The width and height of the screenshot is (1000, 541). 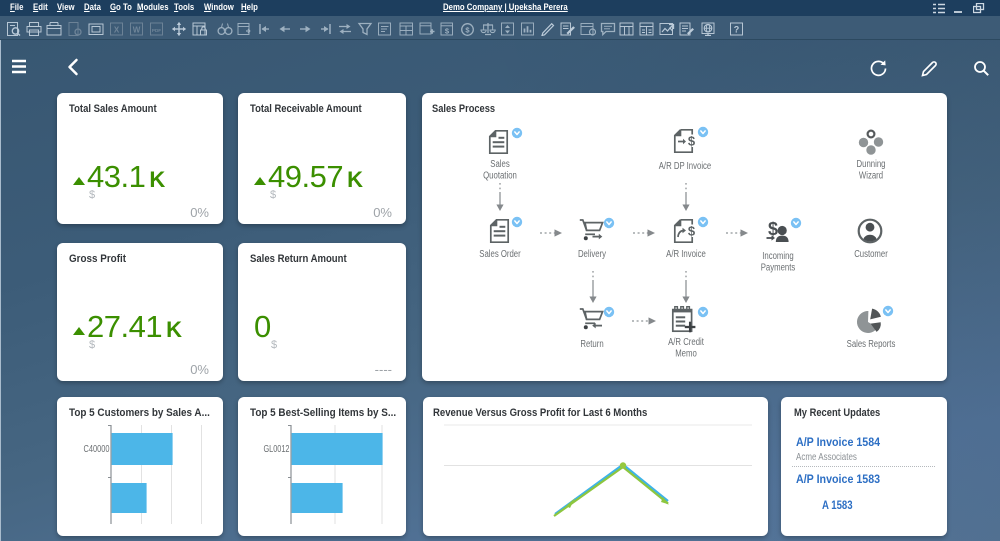 I want to click on svg-text: Sales, so click(x=500, y=164).